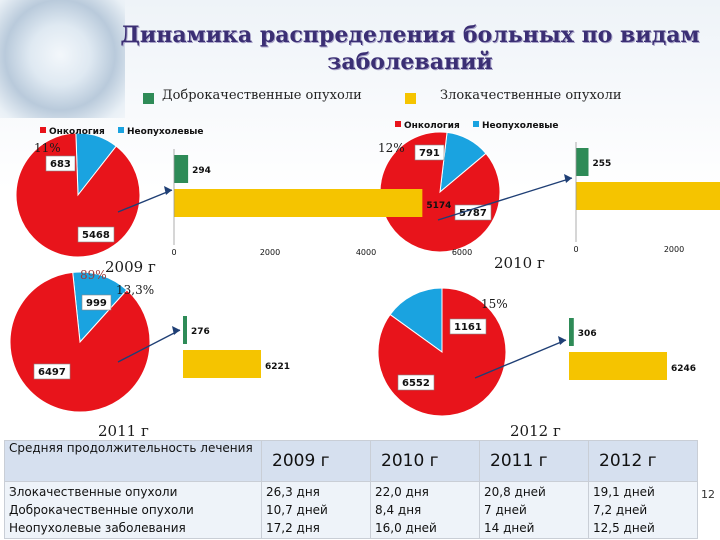 The image size is (720, 540). What do you see at coordinates (494, 304) in the screenshot?
I see `pct-label-2012: 15%` at bounding box center [494, 304].